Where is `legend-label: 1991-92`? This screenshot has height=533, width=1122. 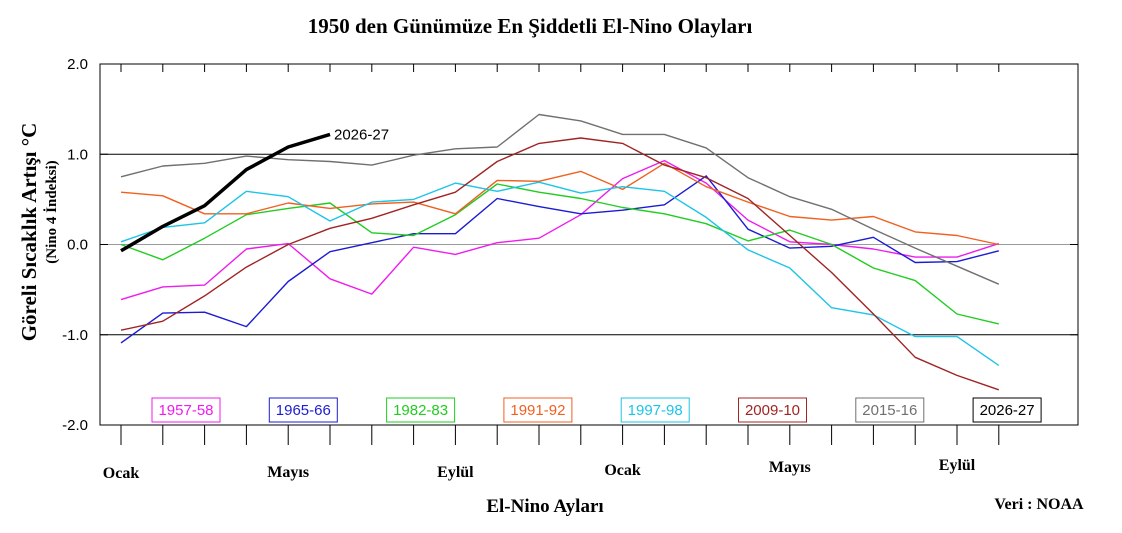
legend-label: 1991-92 is located at coordinates (537, 410).